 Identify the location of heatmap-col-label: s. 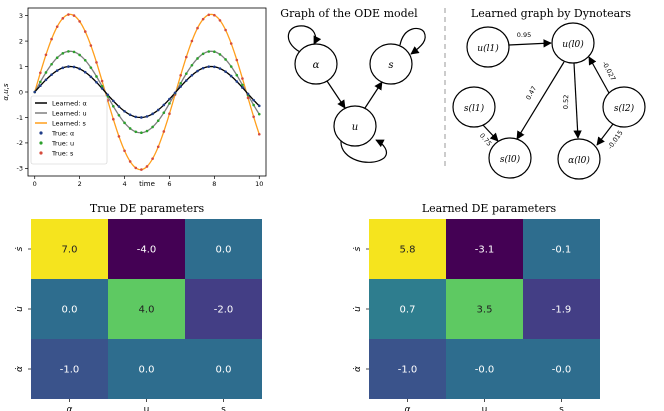
(561, 408).